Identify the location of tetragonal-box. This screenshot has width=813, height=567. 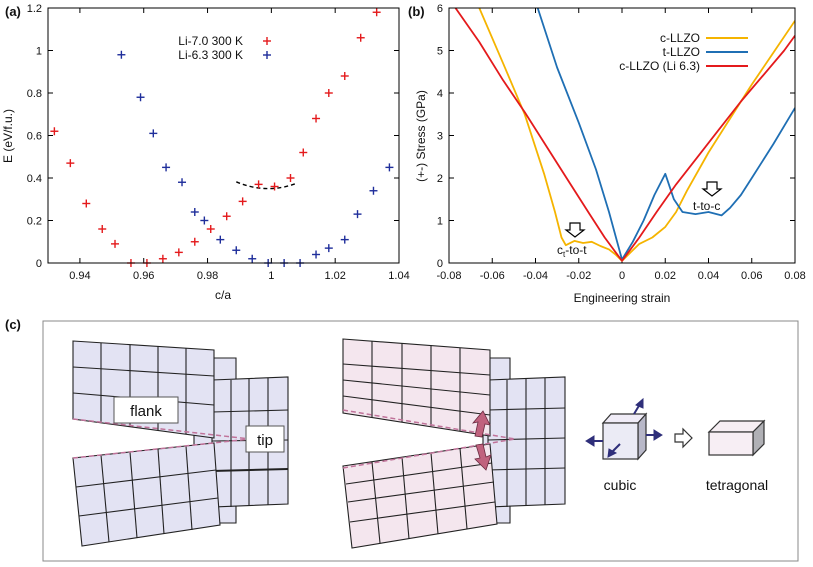
(736, 438).